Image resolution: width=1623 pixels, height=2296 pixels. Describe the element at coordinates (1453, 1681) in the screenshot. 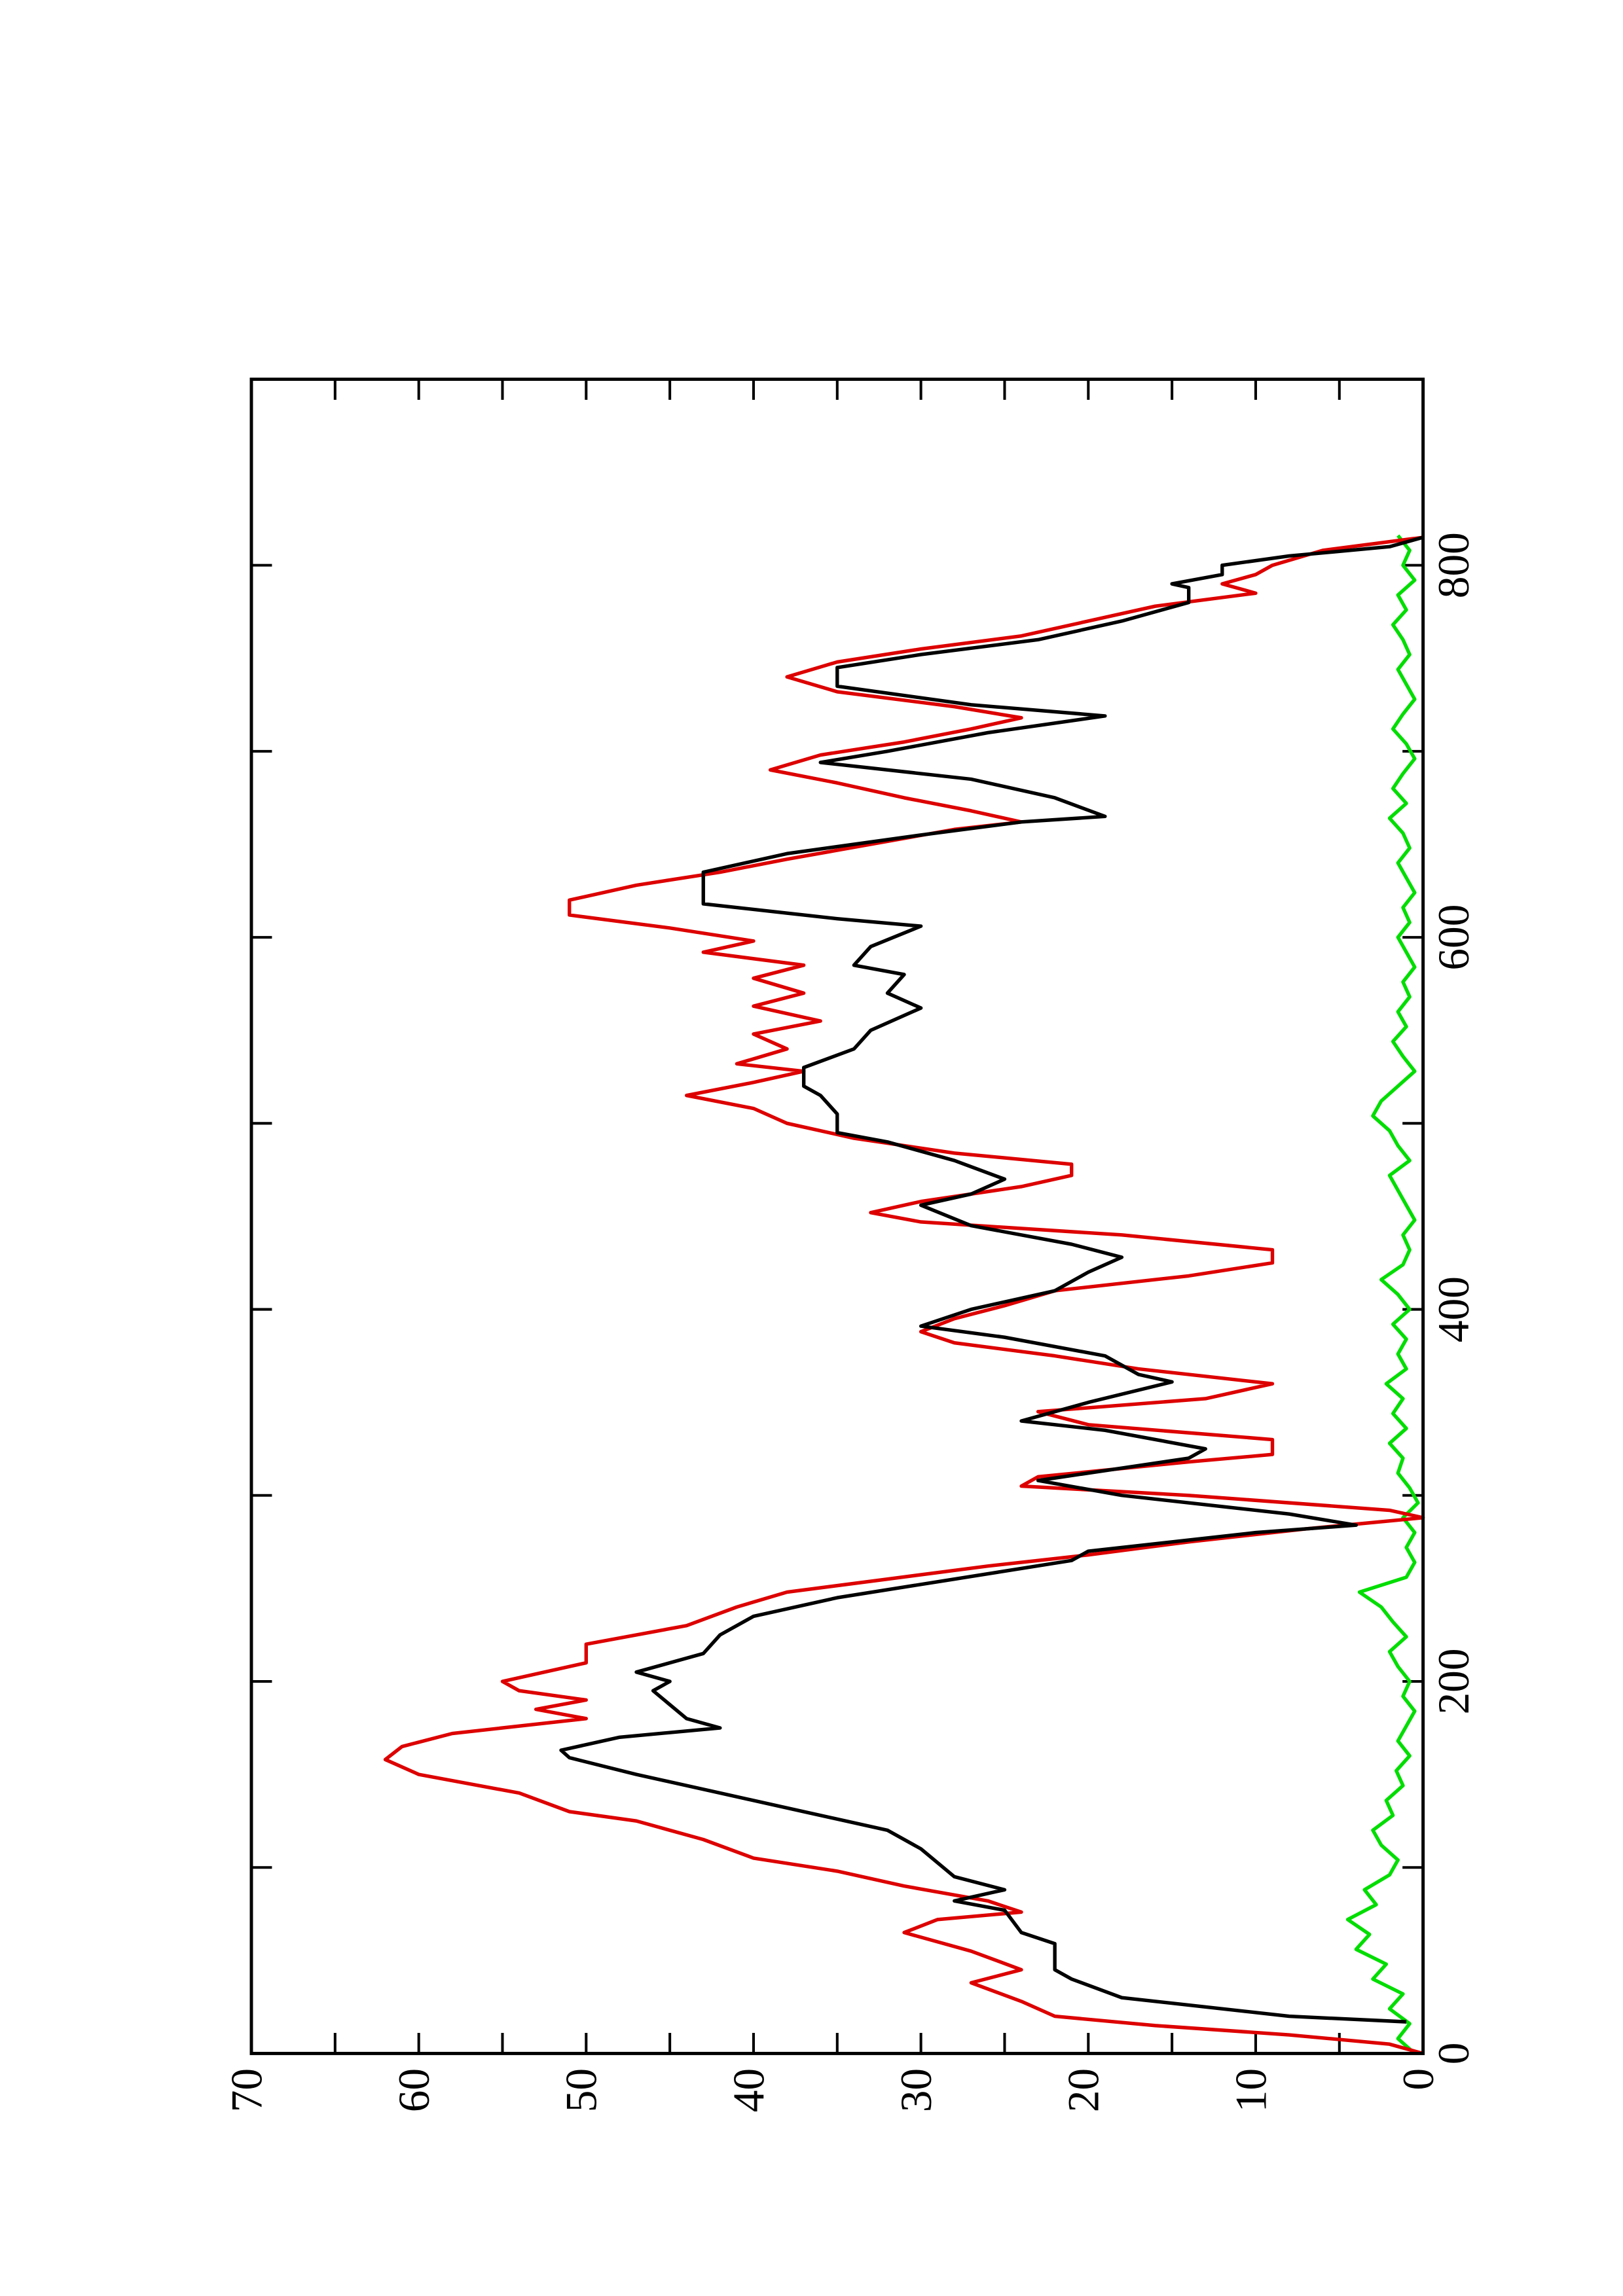

I see `x-tick-label: 200` at that location.